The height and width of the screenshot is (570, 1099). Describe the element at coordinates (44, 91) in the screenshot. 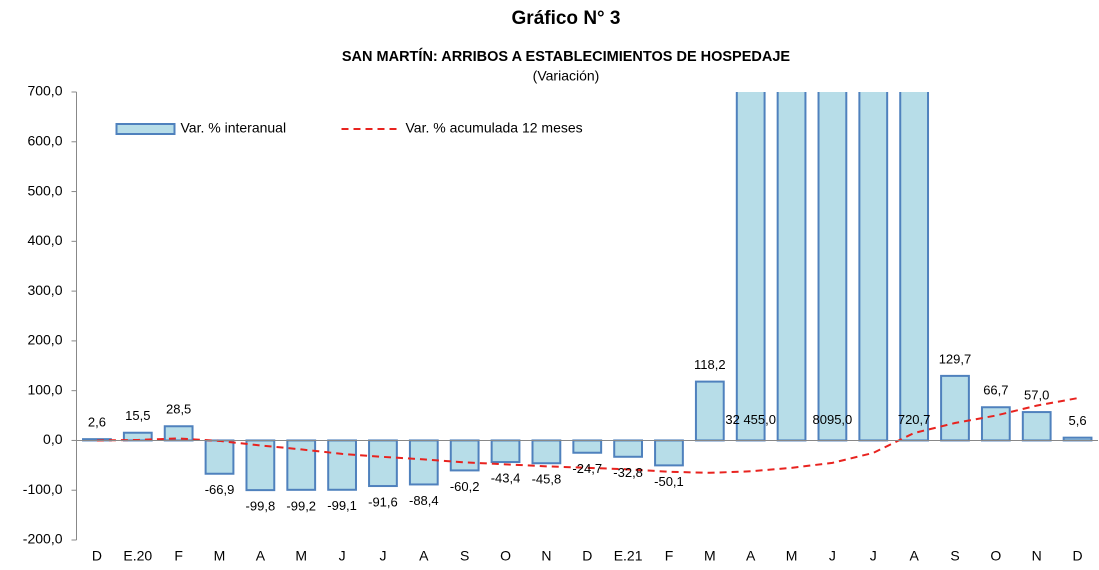

I see `y-tick-label: 700,0` at that location.